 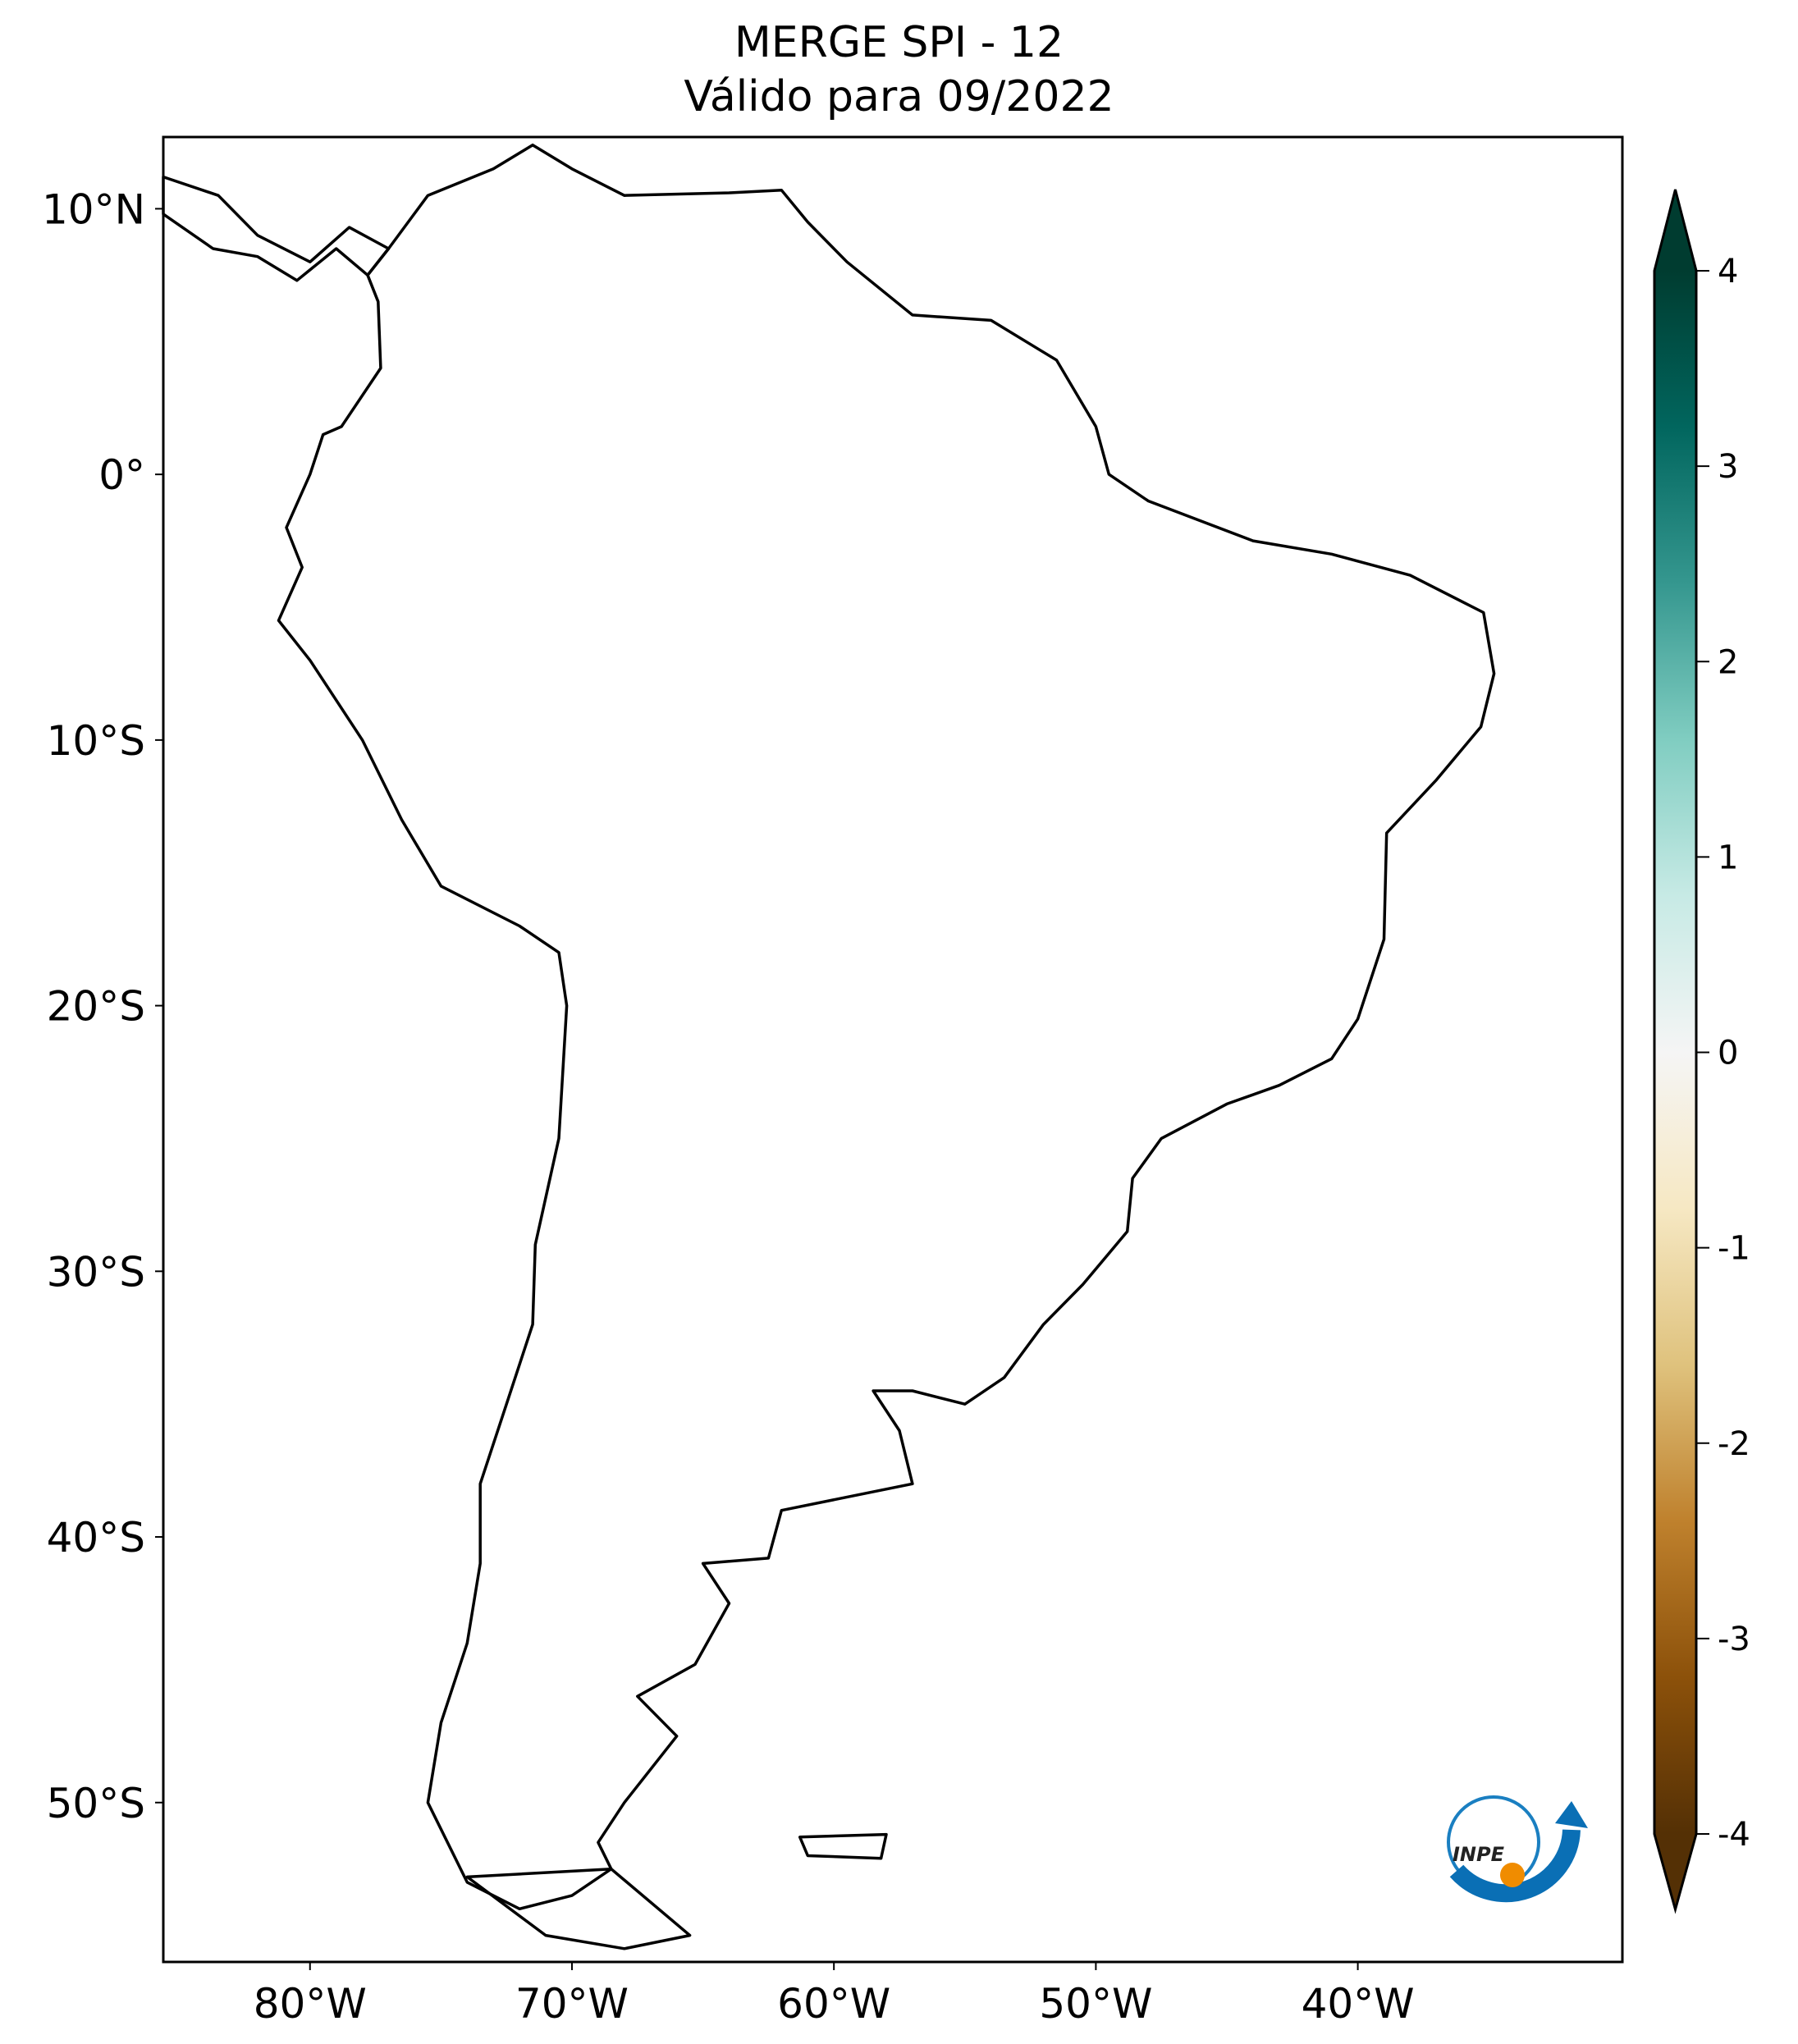 What do you see at coordinates (1675, 1052) in the screenshot?
I see `colorbar-gradient` at bounding box center [1675, 1052].